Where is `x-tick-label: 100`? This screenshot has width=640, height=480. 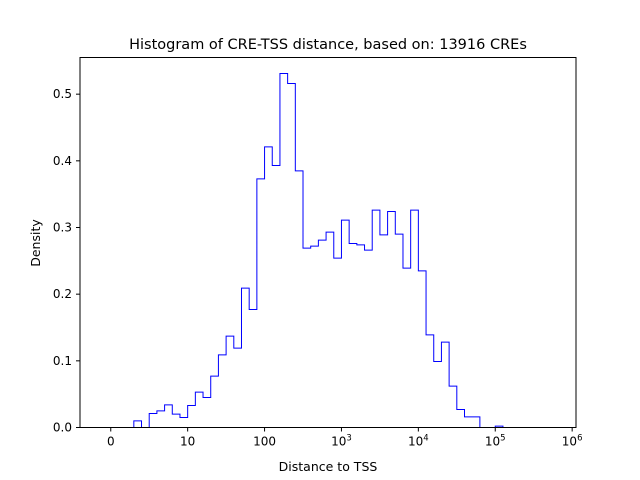 x-tick-label: 100 is located at coordinates (264, 442).